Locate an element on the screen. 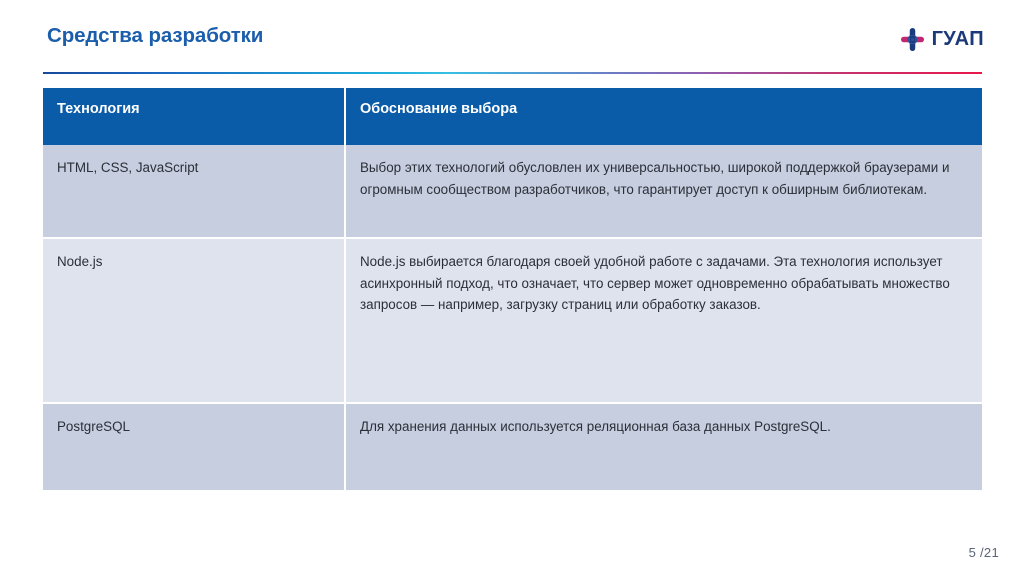 This screenshot has width=1024, height=574. brand-logo: ГУАП is located at coordinates (942, 39).